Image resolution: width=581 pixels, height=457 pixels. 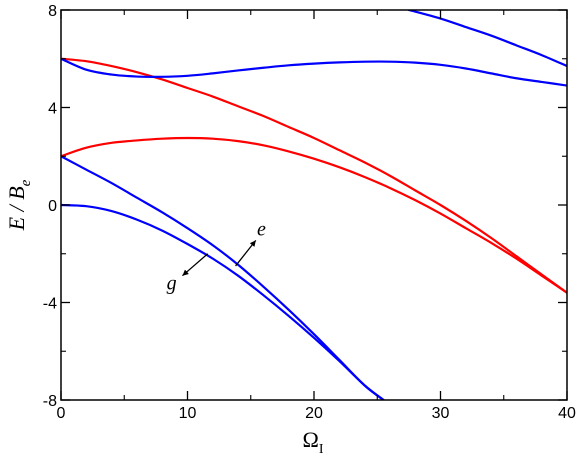 What do you see at coordinates (216, 256) in the screenshot?
I see `annotation-layer: eg` at bounding box center [216, 256].